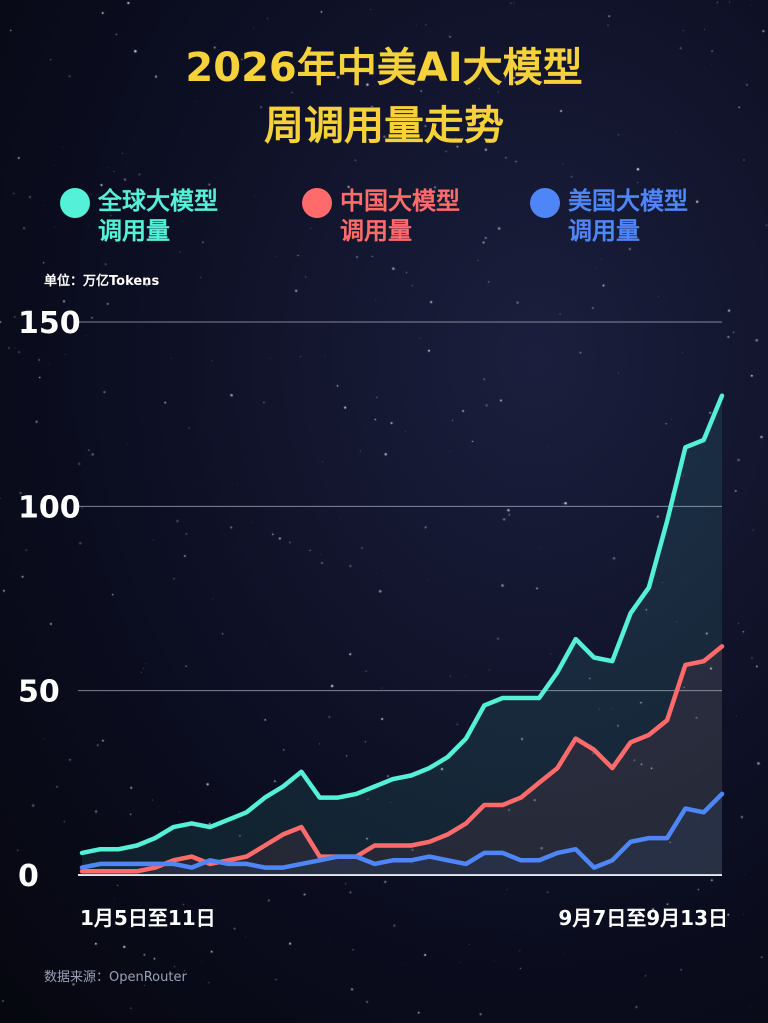  I want to click on legend-label-global: 全球大模型 调用量, so click(158, 216).